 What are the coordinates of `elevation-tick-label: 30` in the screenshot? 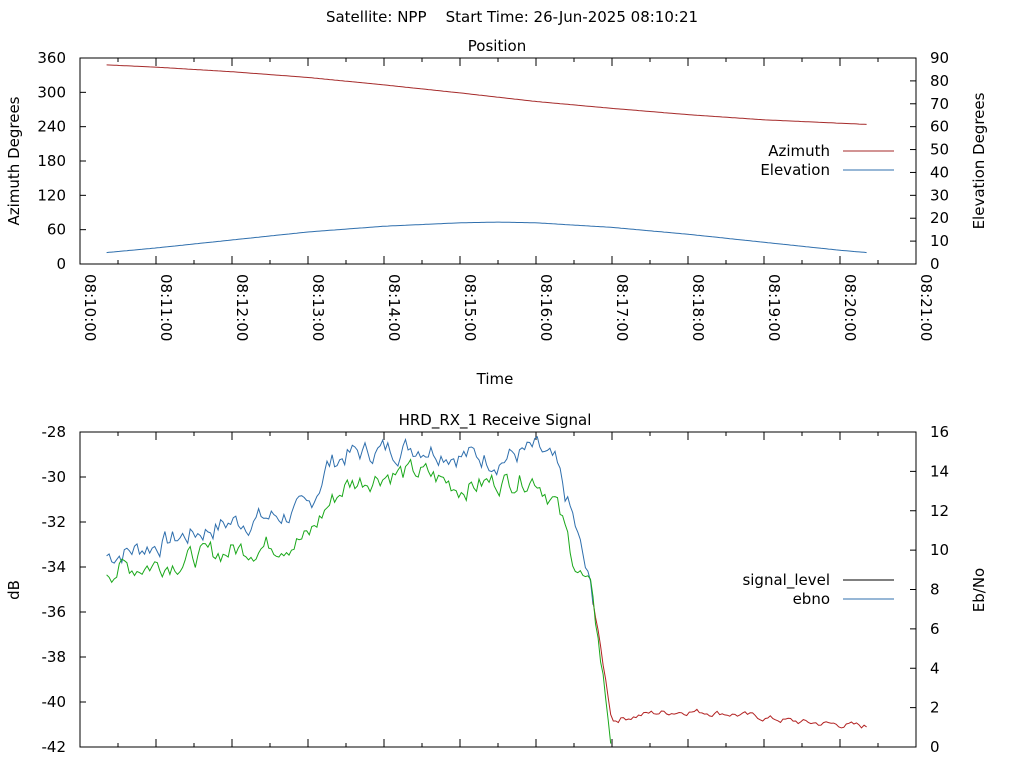 It's located at (939, 195).